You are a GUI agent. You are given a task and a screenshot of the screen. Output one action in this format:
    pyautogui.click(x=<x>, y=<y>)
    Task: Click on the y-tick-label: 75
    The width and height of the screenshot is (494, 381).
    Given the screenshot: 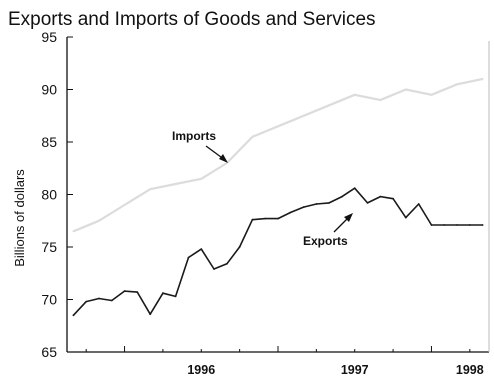 What is the action you would take?
    pyautogui.click(x=49, y=247)
    